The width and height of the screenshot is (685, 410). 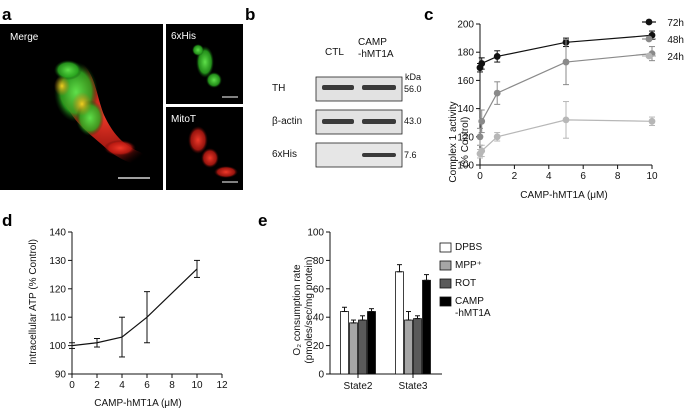 What do you see at coordinates (57, 289) in the screenshot?
I see `d-y-tick-label: 120` at bounding box center [57, 289].